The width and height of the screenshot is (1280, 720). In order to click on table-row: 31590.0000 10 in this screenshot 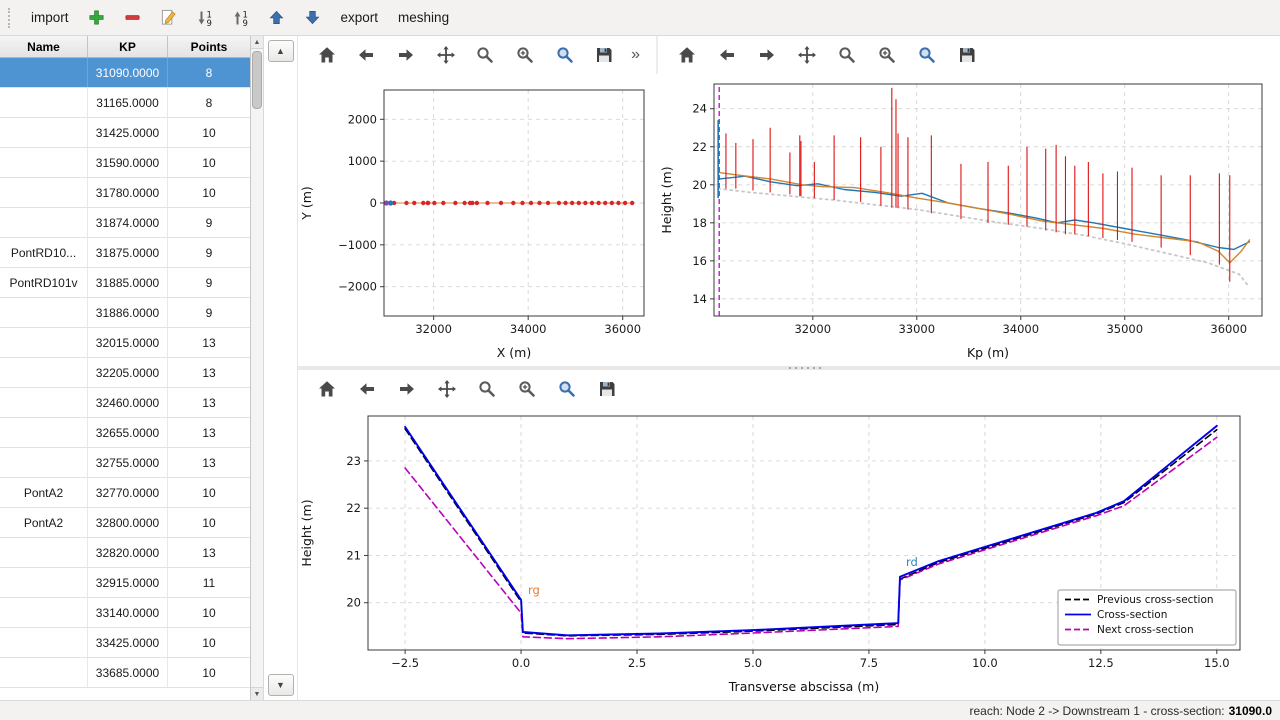, I will do `click(125, 163)`.